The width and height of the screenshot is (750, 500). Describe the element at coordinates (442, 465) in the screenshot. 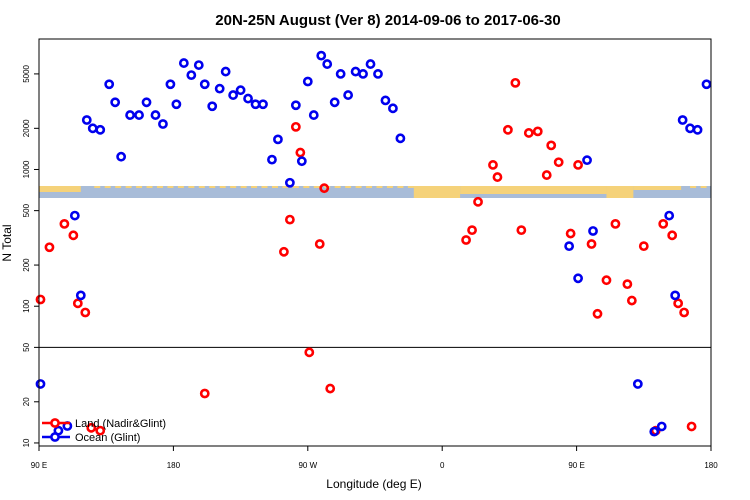

I see `x-tick-label: 0` at that location.